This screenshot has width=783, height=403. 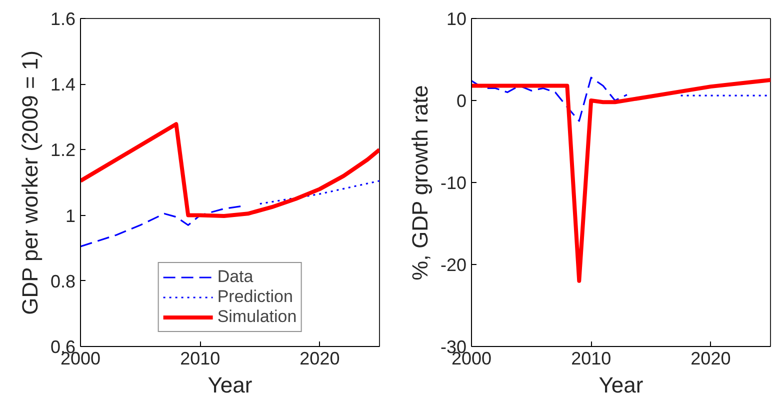 I want to click on y-tick-label: 10, so click(x=456, y=19).